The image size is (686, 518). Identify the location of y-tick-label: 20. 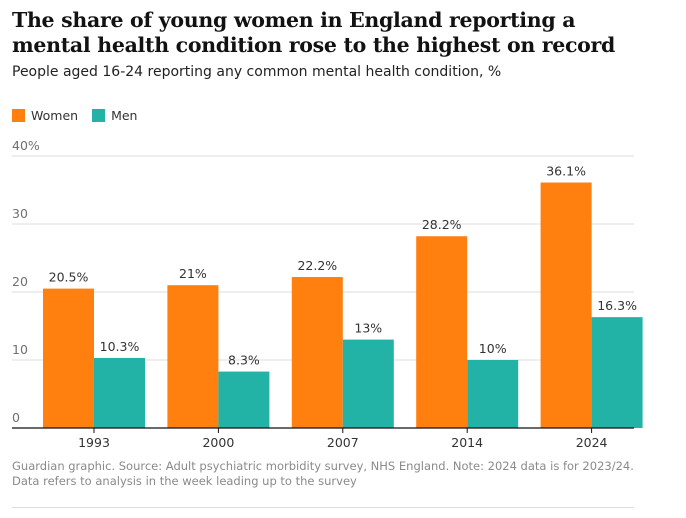
(20, 281).